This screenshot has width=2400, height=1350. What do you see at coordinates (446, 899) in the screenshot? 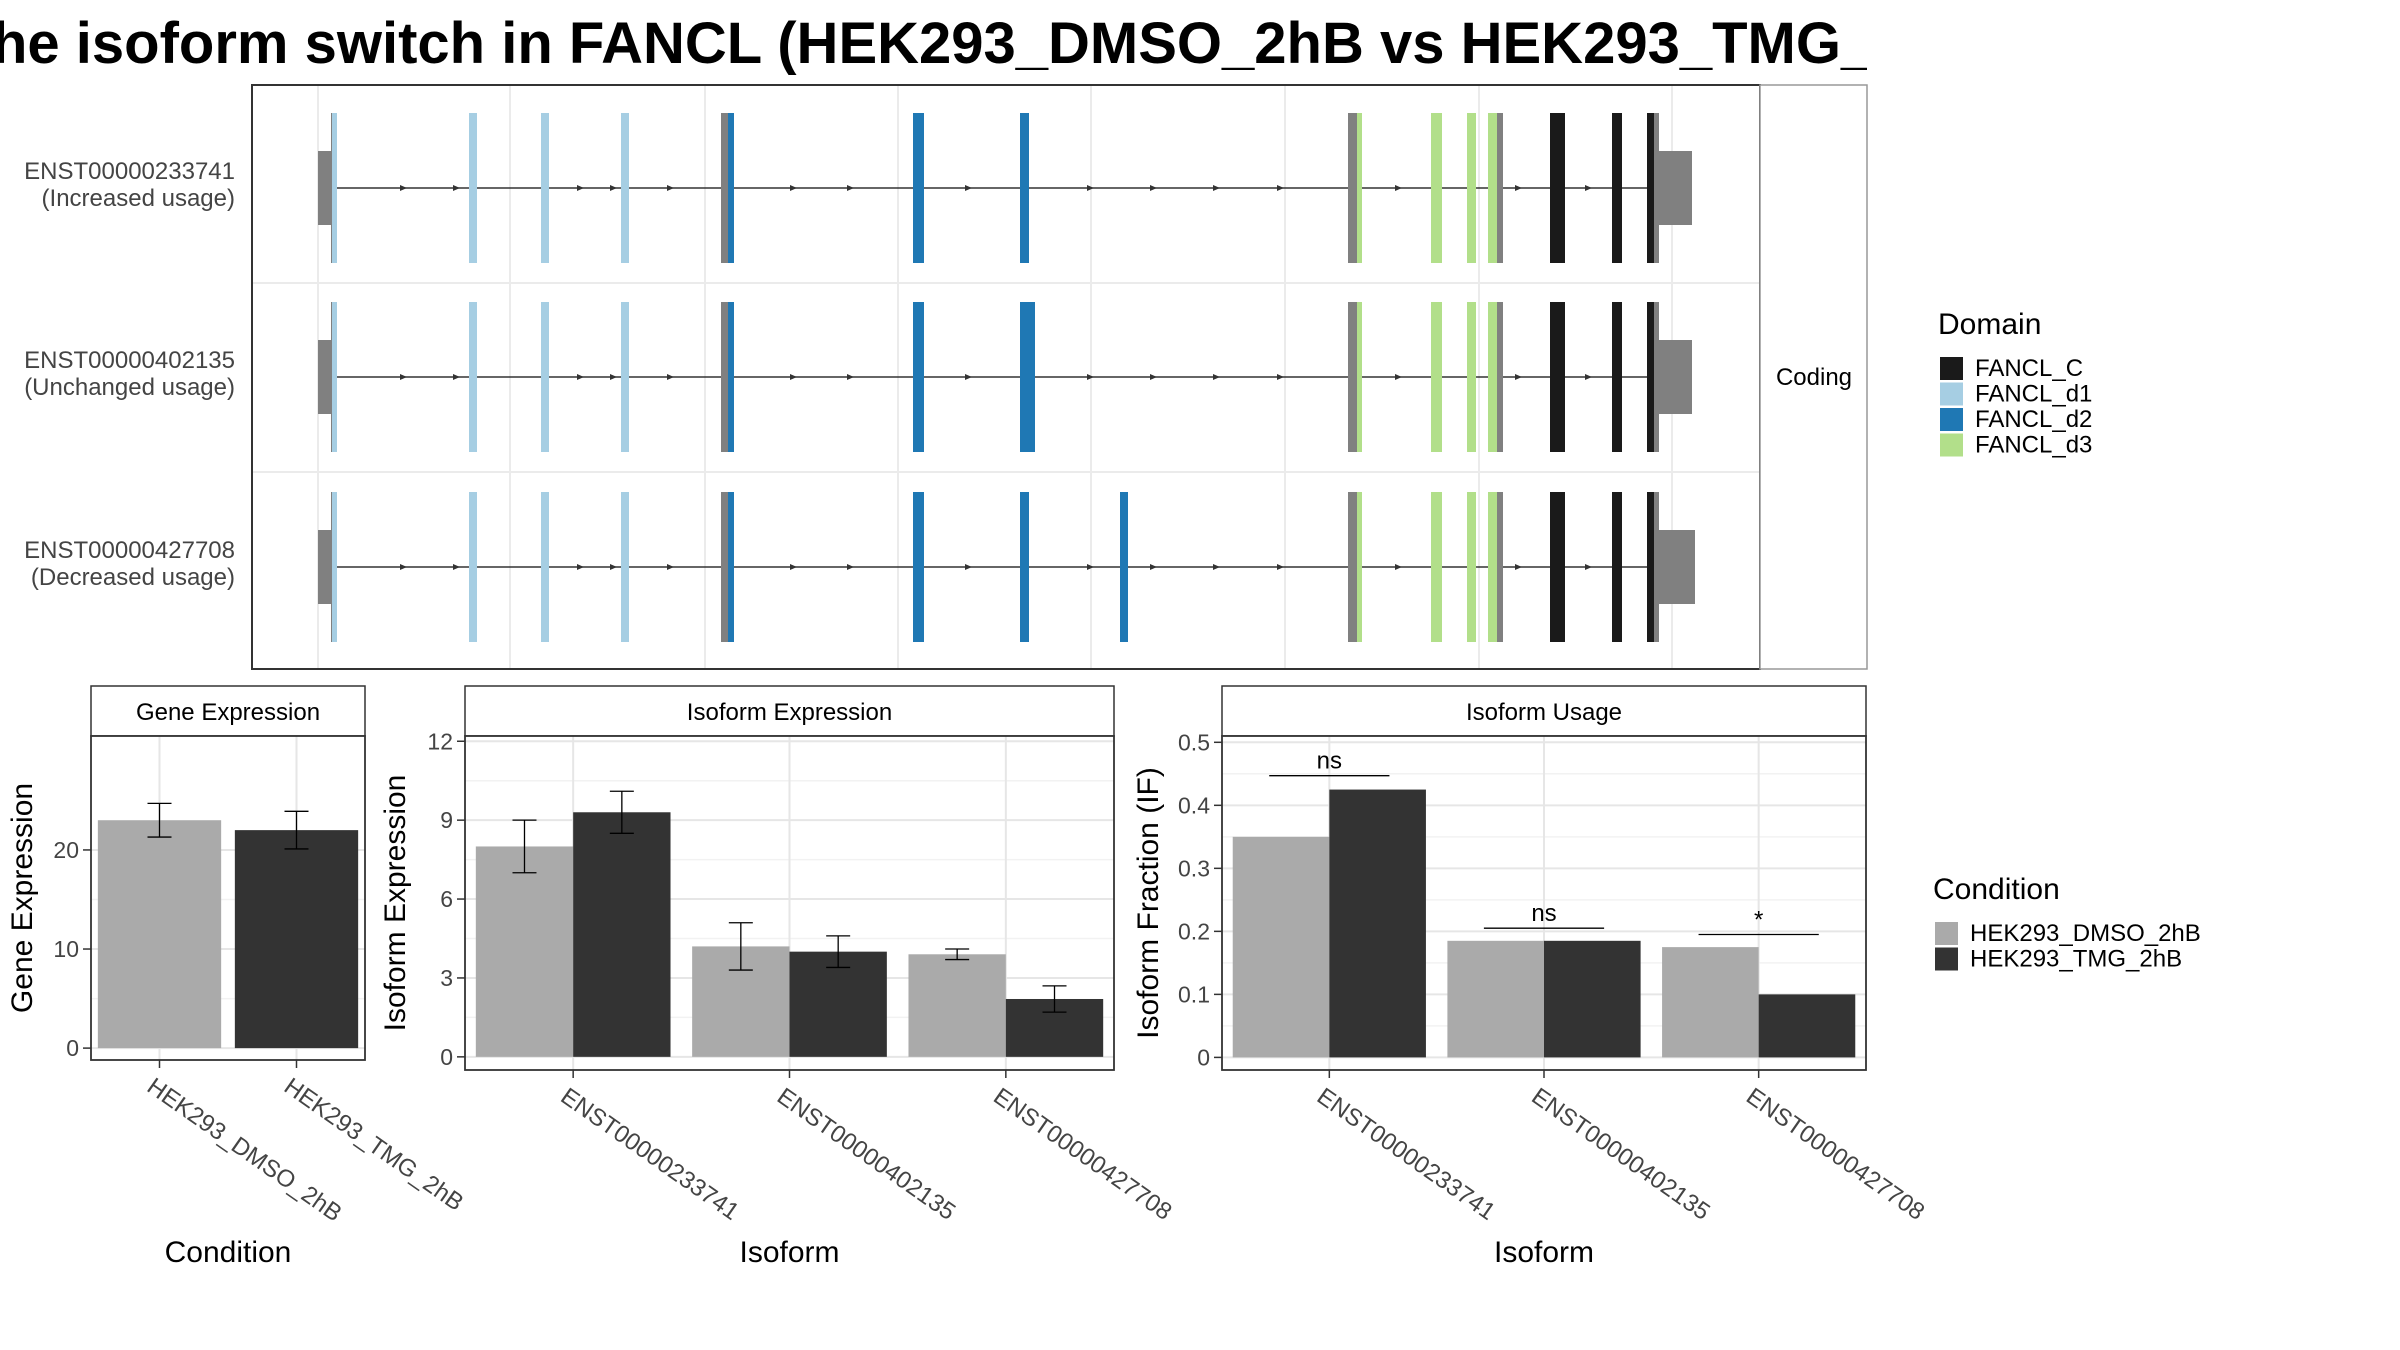
I see `y-tick-label: 6` at bounding box center [446, 899].